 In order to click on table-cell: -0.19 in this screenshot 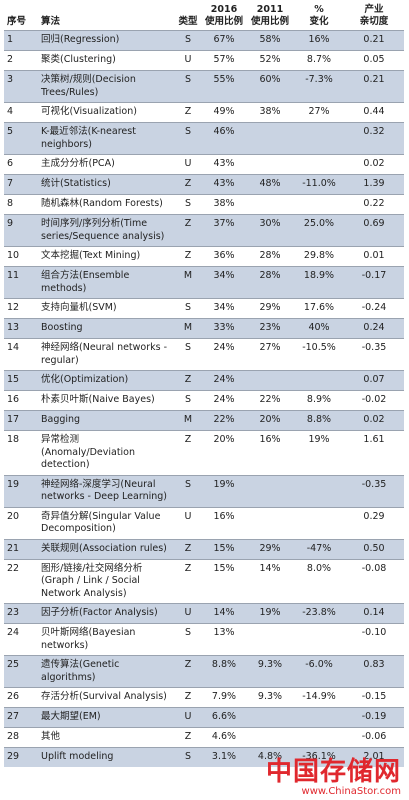, I will do `click(374, 717)`.